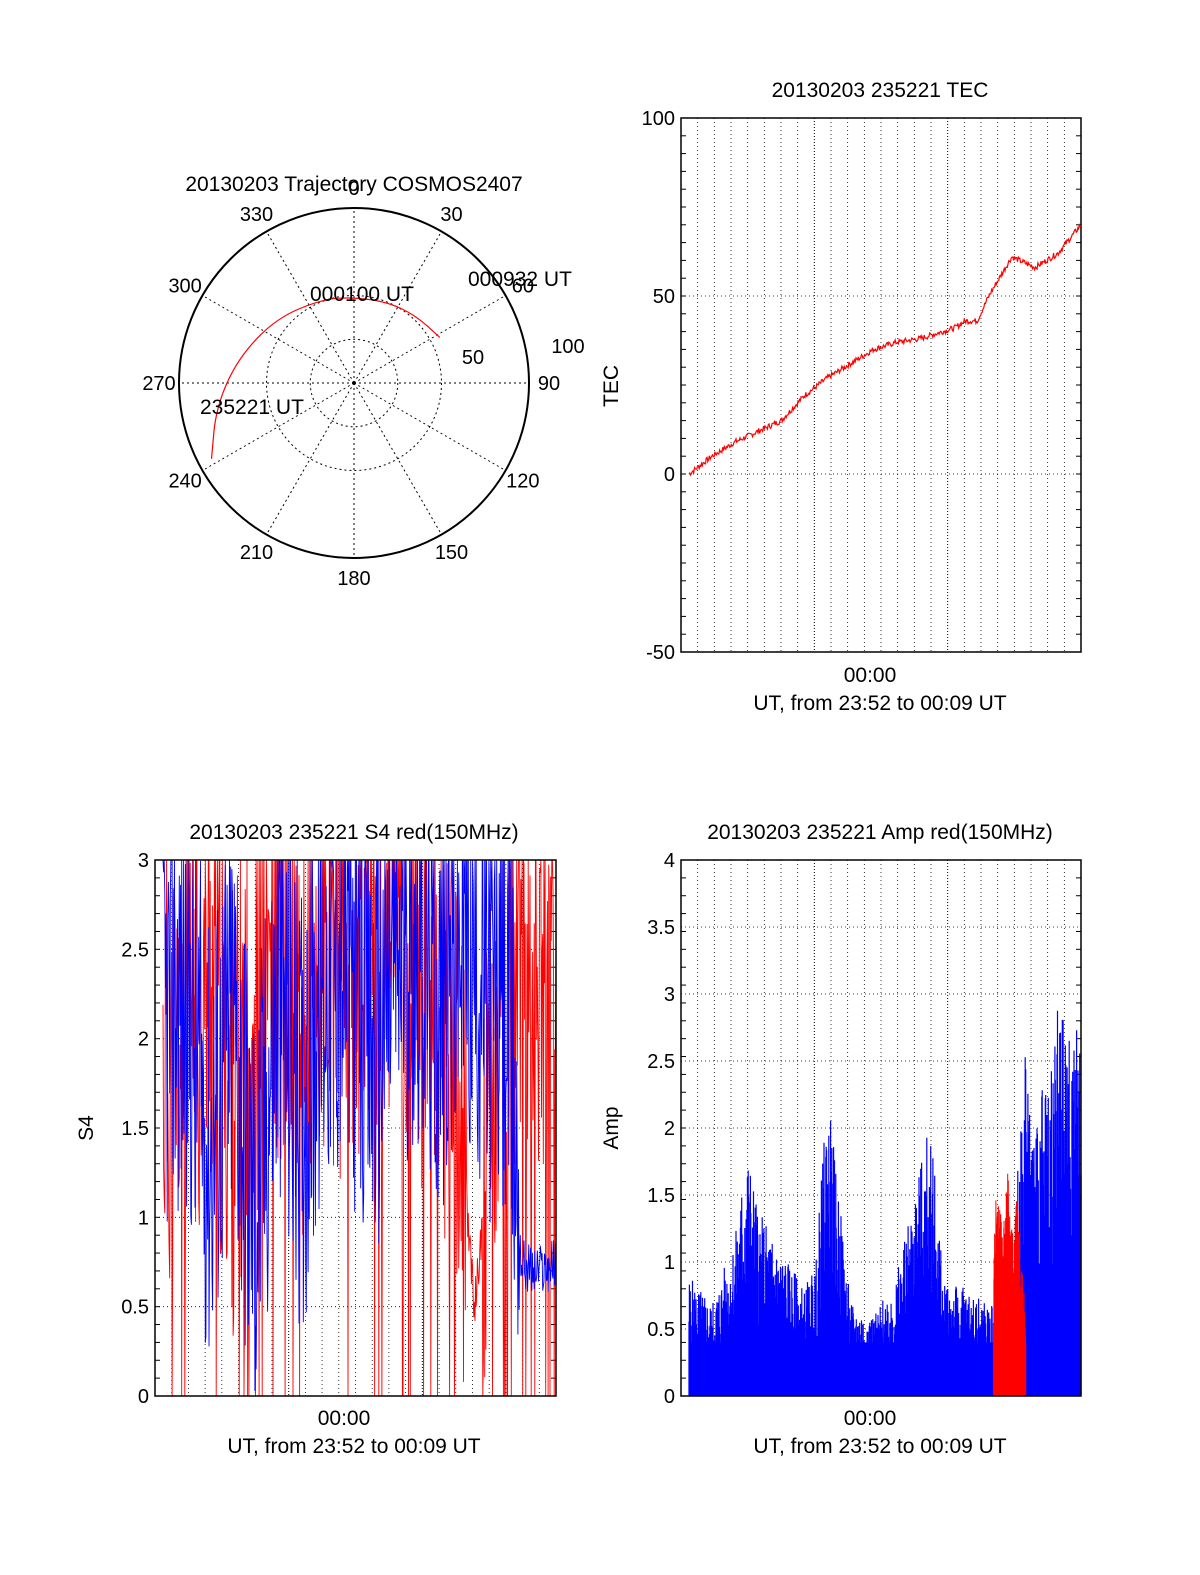  I want to click on amp-plot-area, so click(881, 1128).